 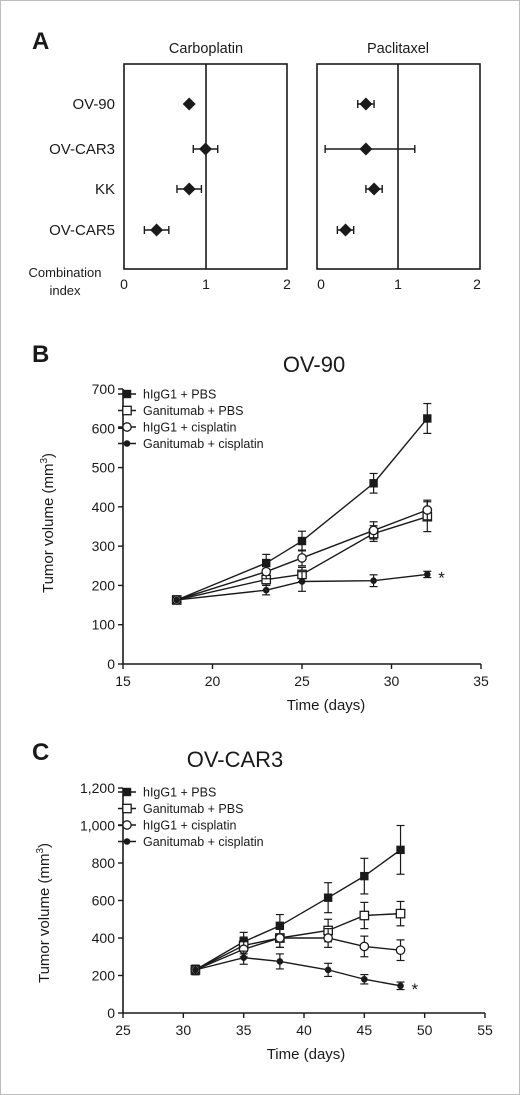 What do you see at coordinates (48, 523) in the screenshot?
I see `panel-b-ylabel: Tumor volume (mm3)` at bounding box center [48, 523].